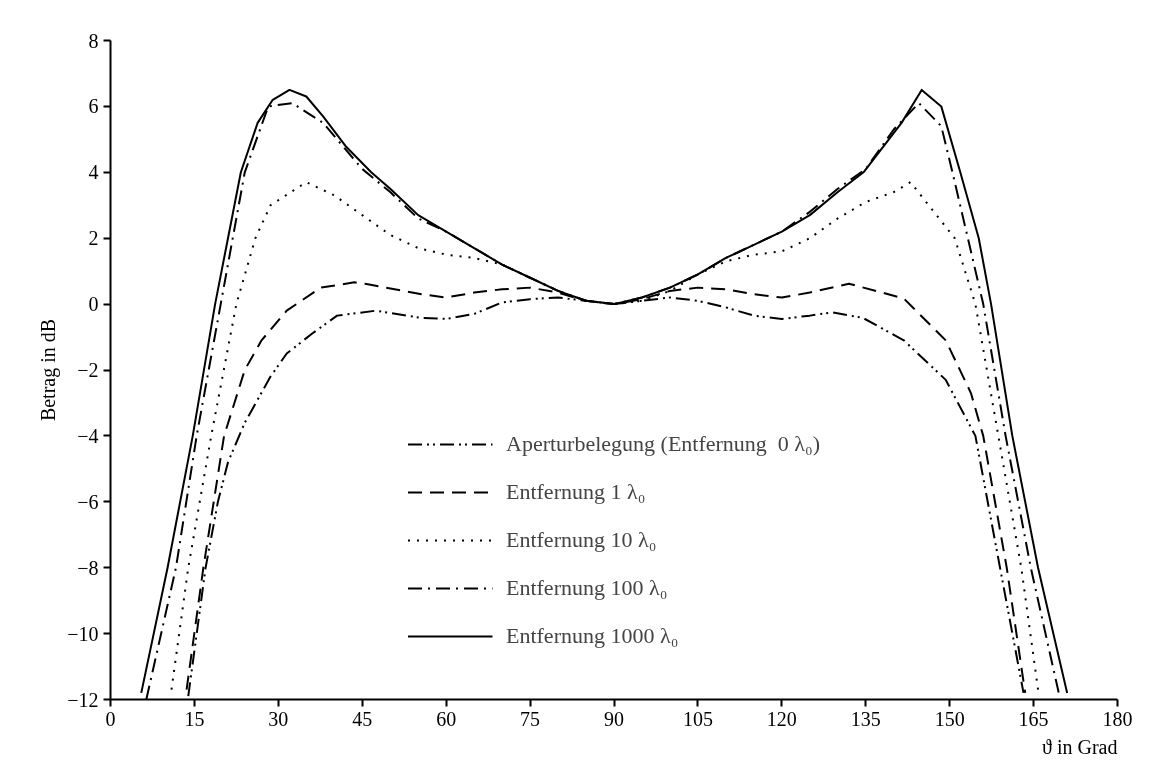 Image resolution: width=1150 pixels, height=769 pixels. Describe the element at coordinates (614, 718) in the screenshot. I see `x-tick-label: 90` at that location.